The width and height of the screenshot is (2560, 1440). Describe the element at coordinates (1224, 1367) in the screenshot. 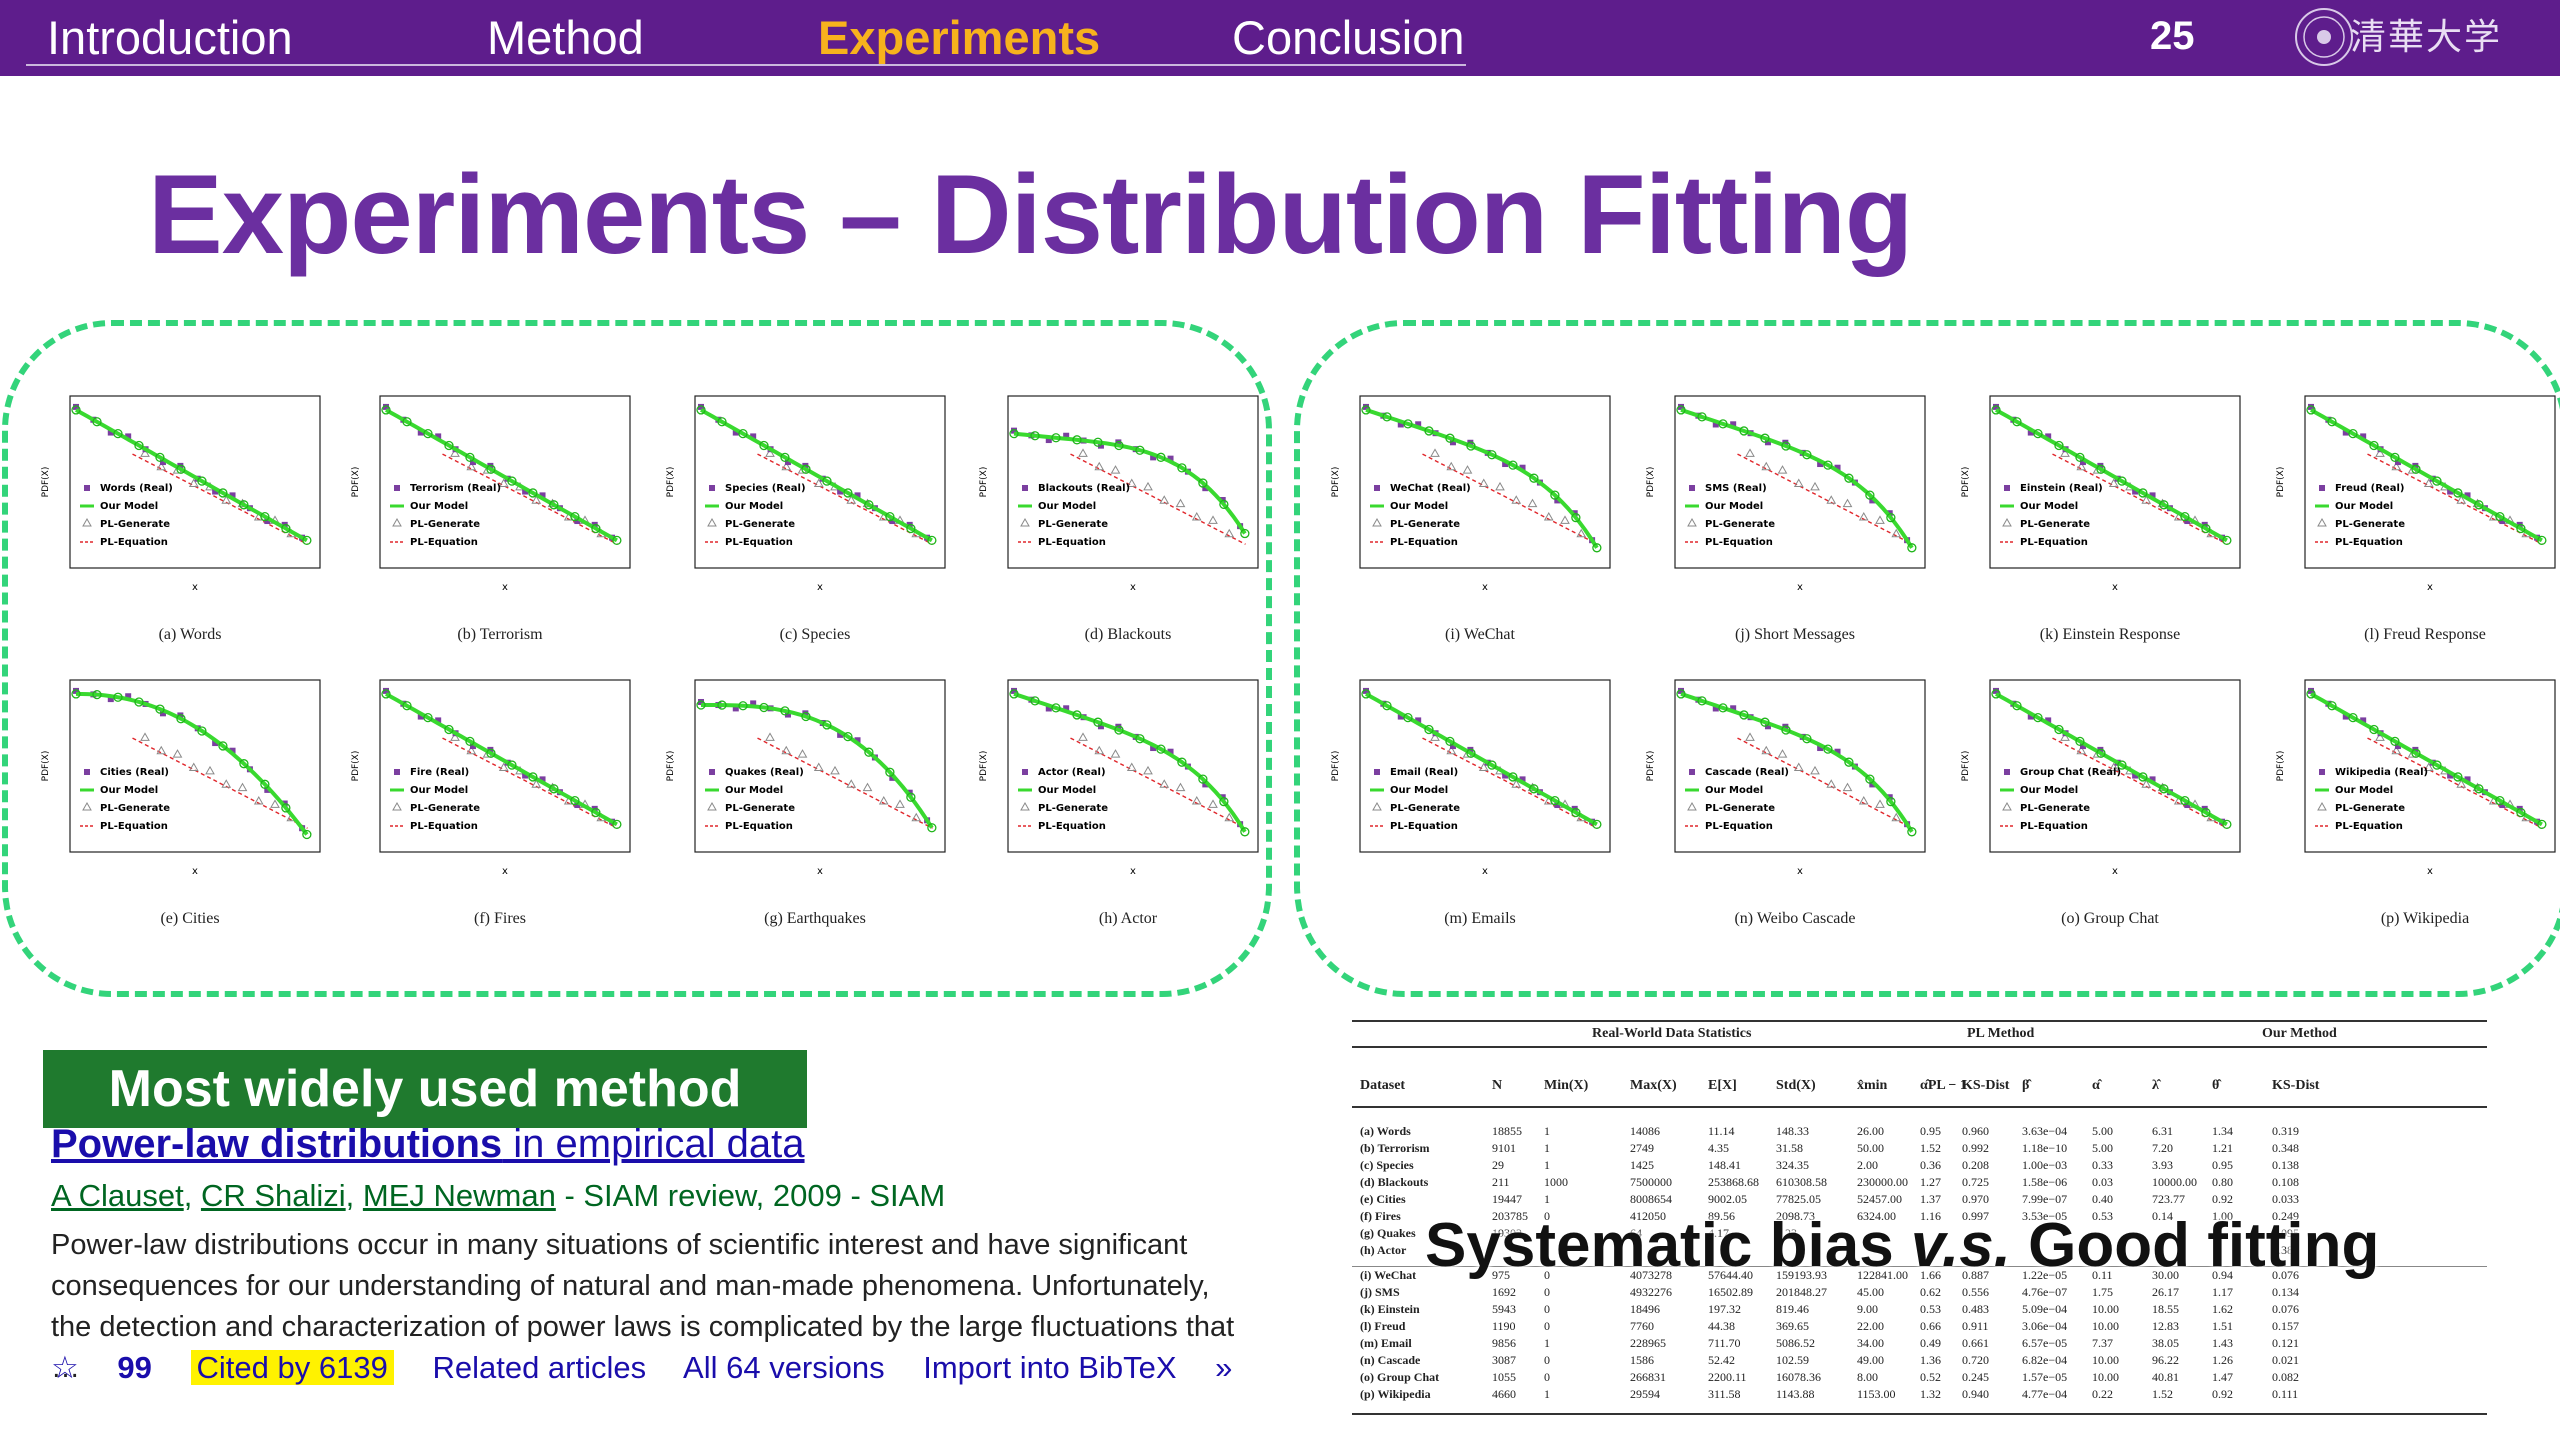

I see `more-chevron-icon: »` at that location.